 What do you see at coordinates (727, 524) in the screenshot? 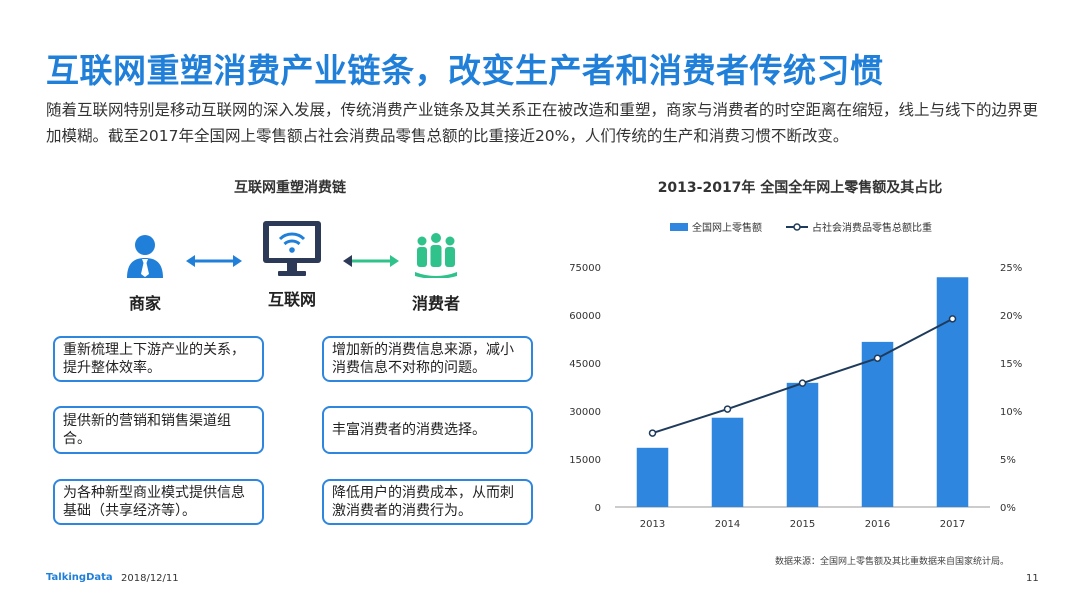
I see `x-tick-label: 2014` at bounding box center [727, 524].